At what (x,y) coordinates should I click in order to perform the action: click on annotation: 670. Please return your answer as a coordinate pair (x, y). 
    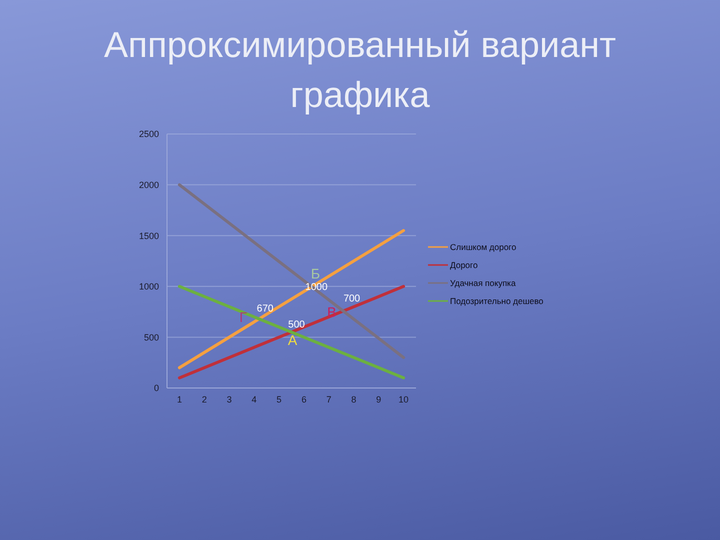
    Looking at the image, I should click on (265, 308).